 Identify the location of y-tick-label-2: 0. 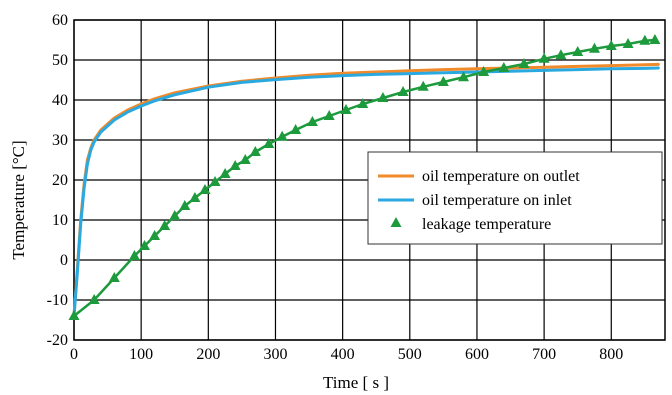
(64, 260).